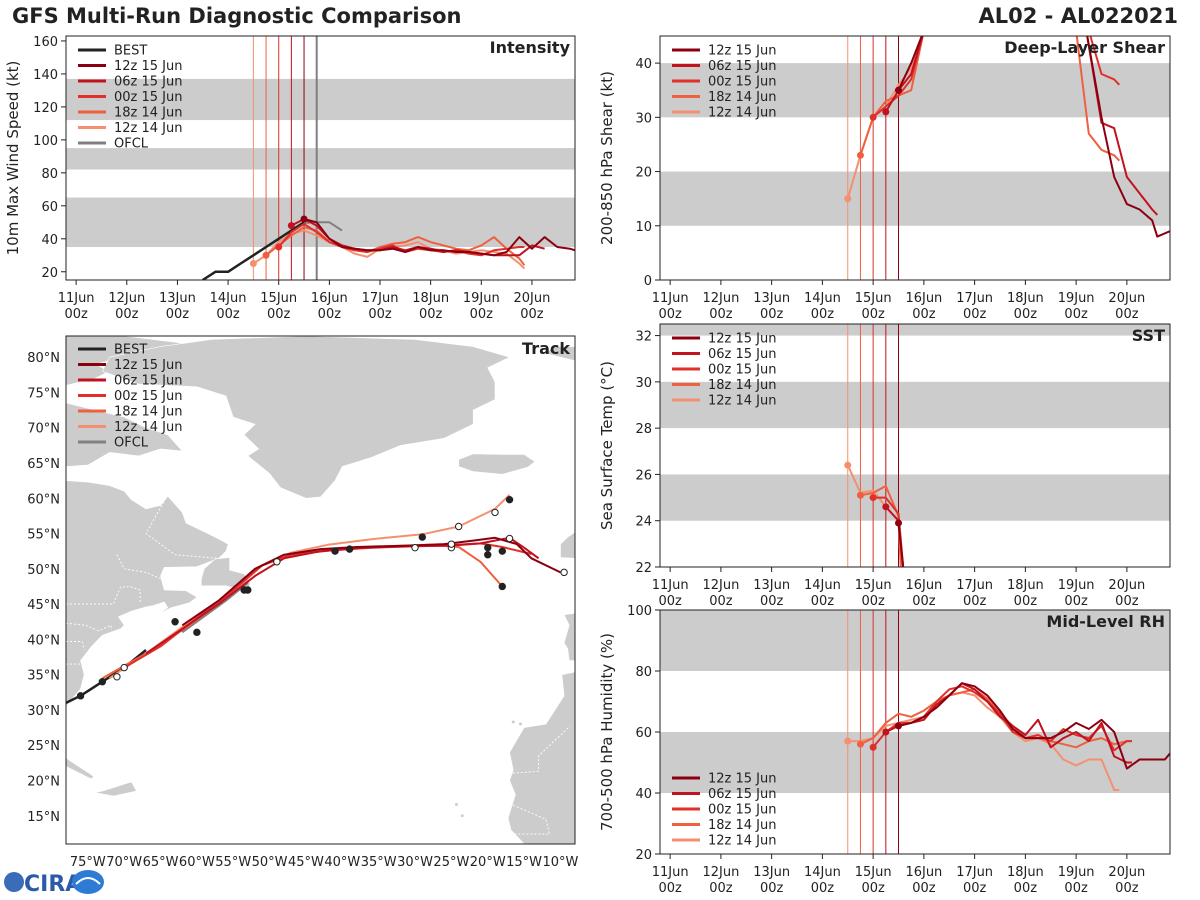 The height and width of the screenshot is (900, 1200). Describe the element at coordinates (643, 227) in the screenshot. I see `y-tick-label: 10` at that location.